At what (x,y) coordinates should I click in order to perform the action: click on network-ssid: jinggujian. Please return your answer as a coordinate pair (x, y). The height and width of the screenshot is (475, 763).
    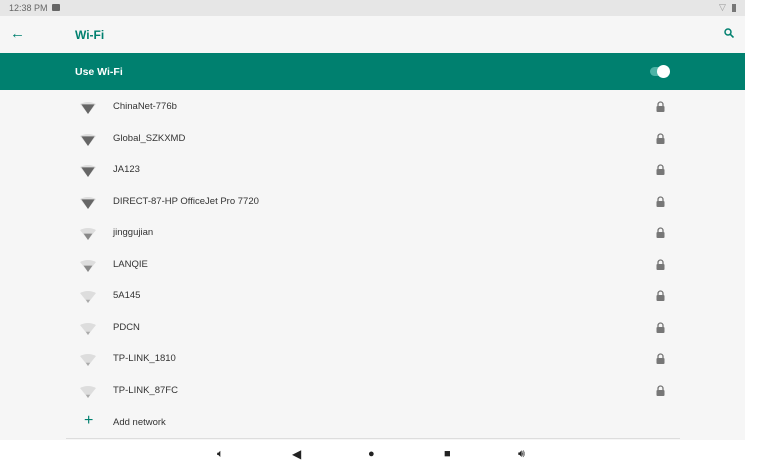
    Looking at the image, I should click on (133, 232).